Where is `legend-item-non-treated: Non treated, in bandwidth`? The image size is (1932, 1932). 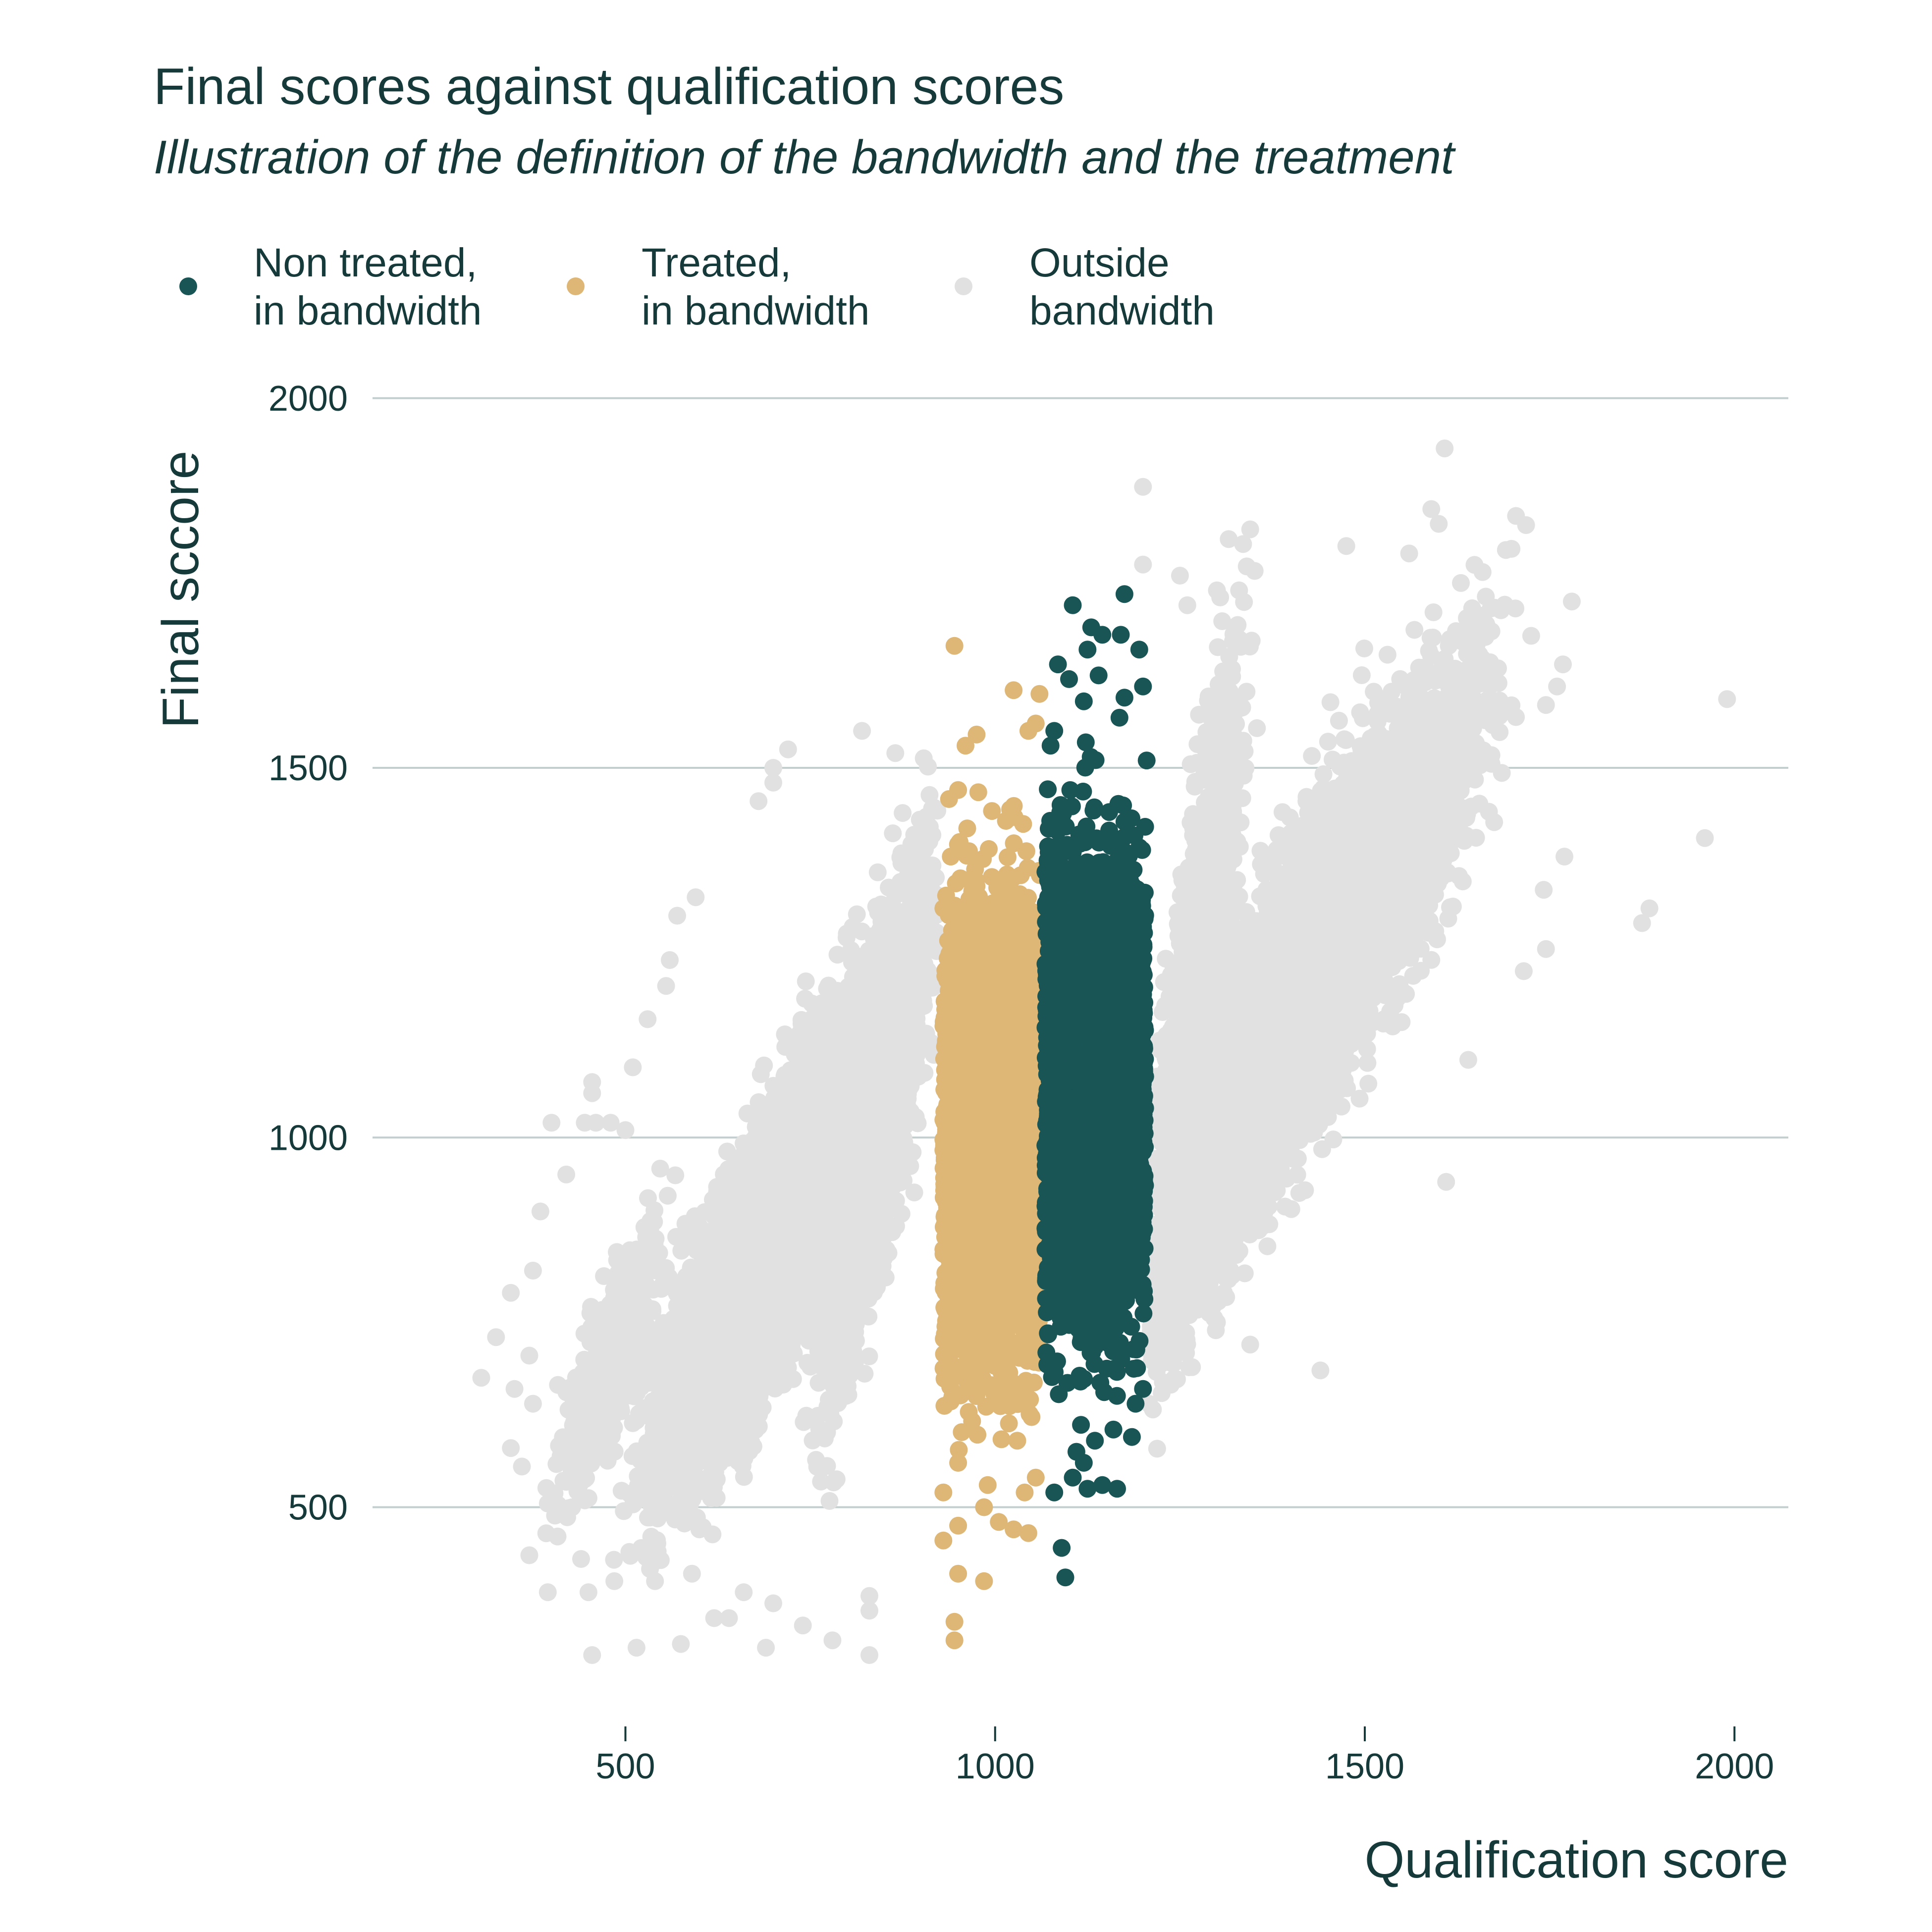
legend-item-non-treated: Non treated, in bandwidth is located at coordinates (331, 286).